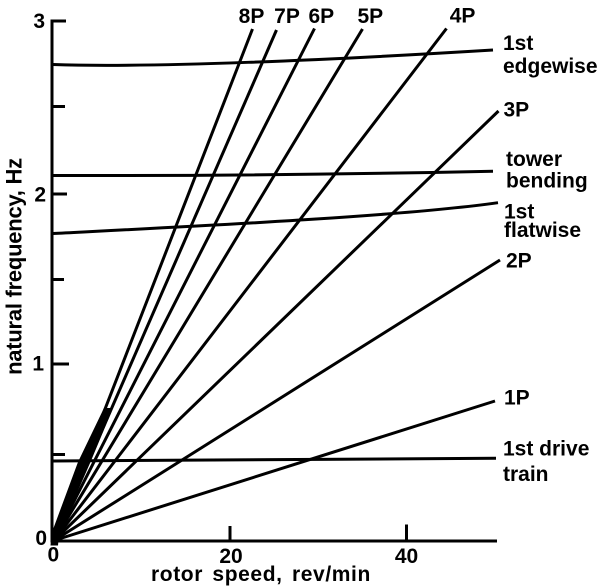  Describe the element at coordinates (261, 574) in the screenshot. I see `svg-text: rotor speed, rev/min` at that location.